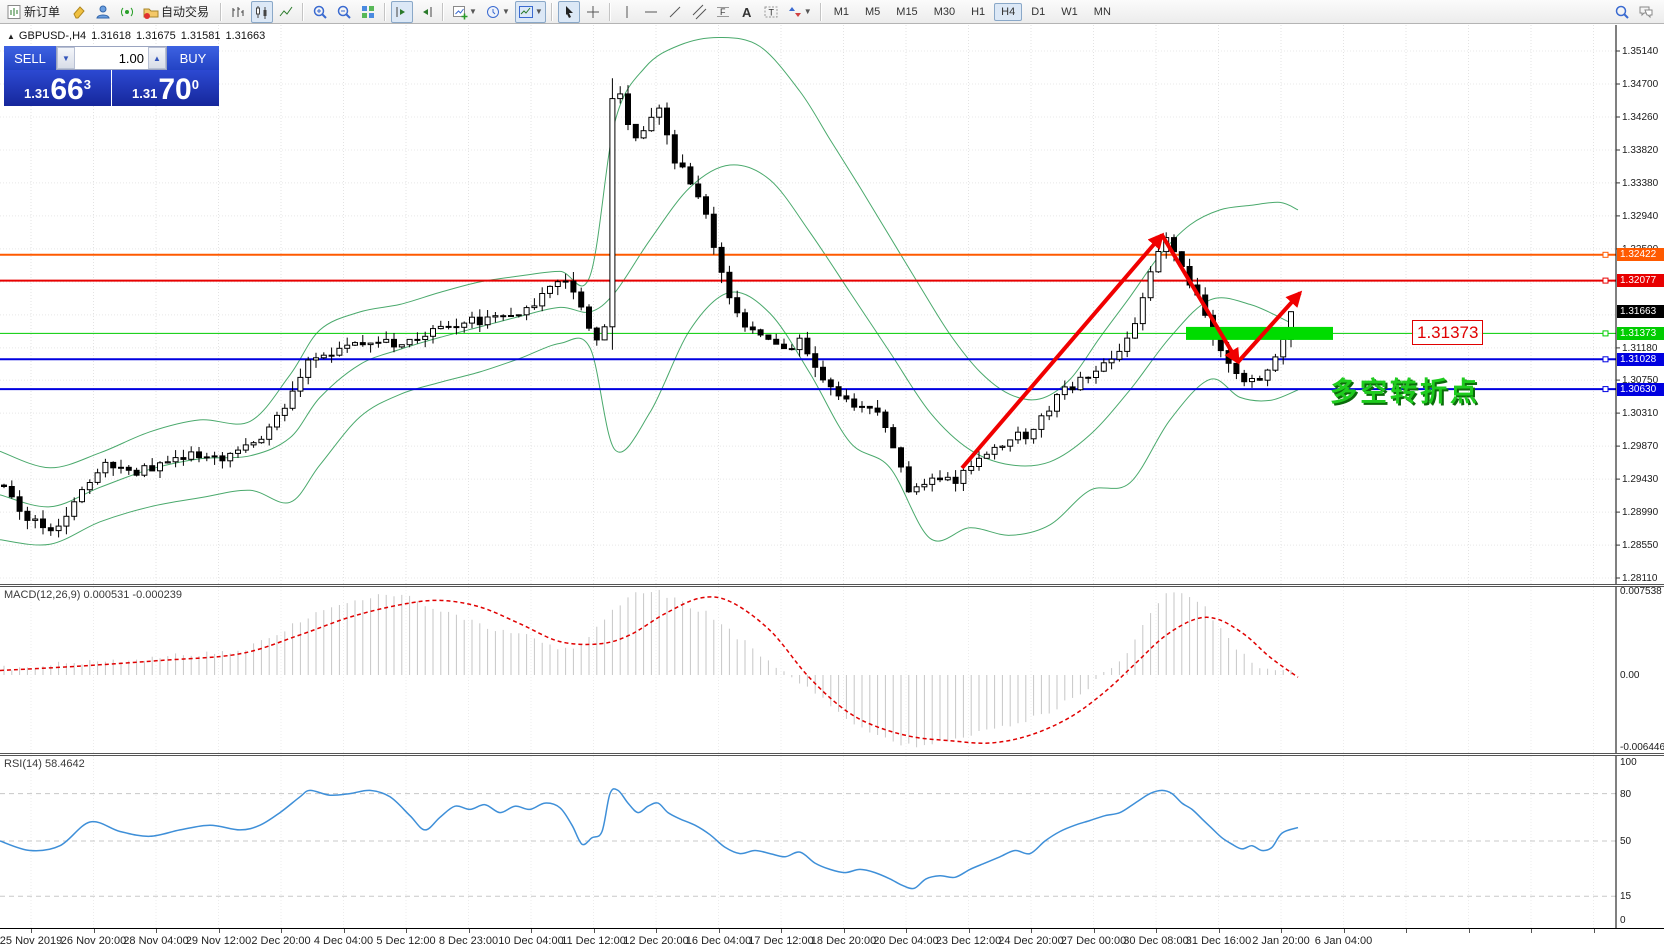  What do you see at coordinates (1343, 941) in the screenshot?
I see `time-label: 6 Jan 04:00` at bounding box center [1343, 941].